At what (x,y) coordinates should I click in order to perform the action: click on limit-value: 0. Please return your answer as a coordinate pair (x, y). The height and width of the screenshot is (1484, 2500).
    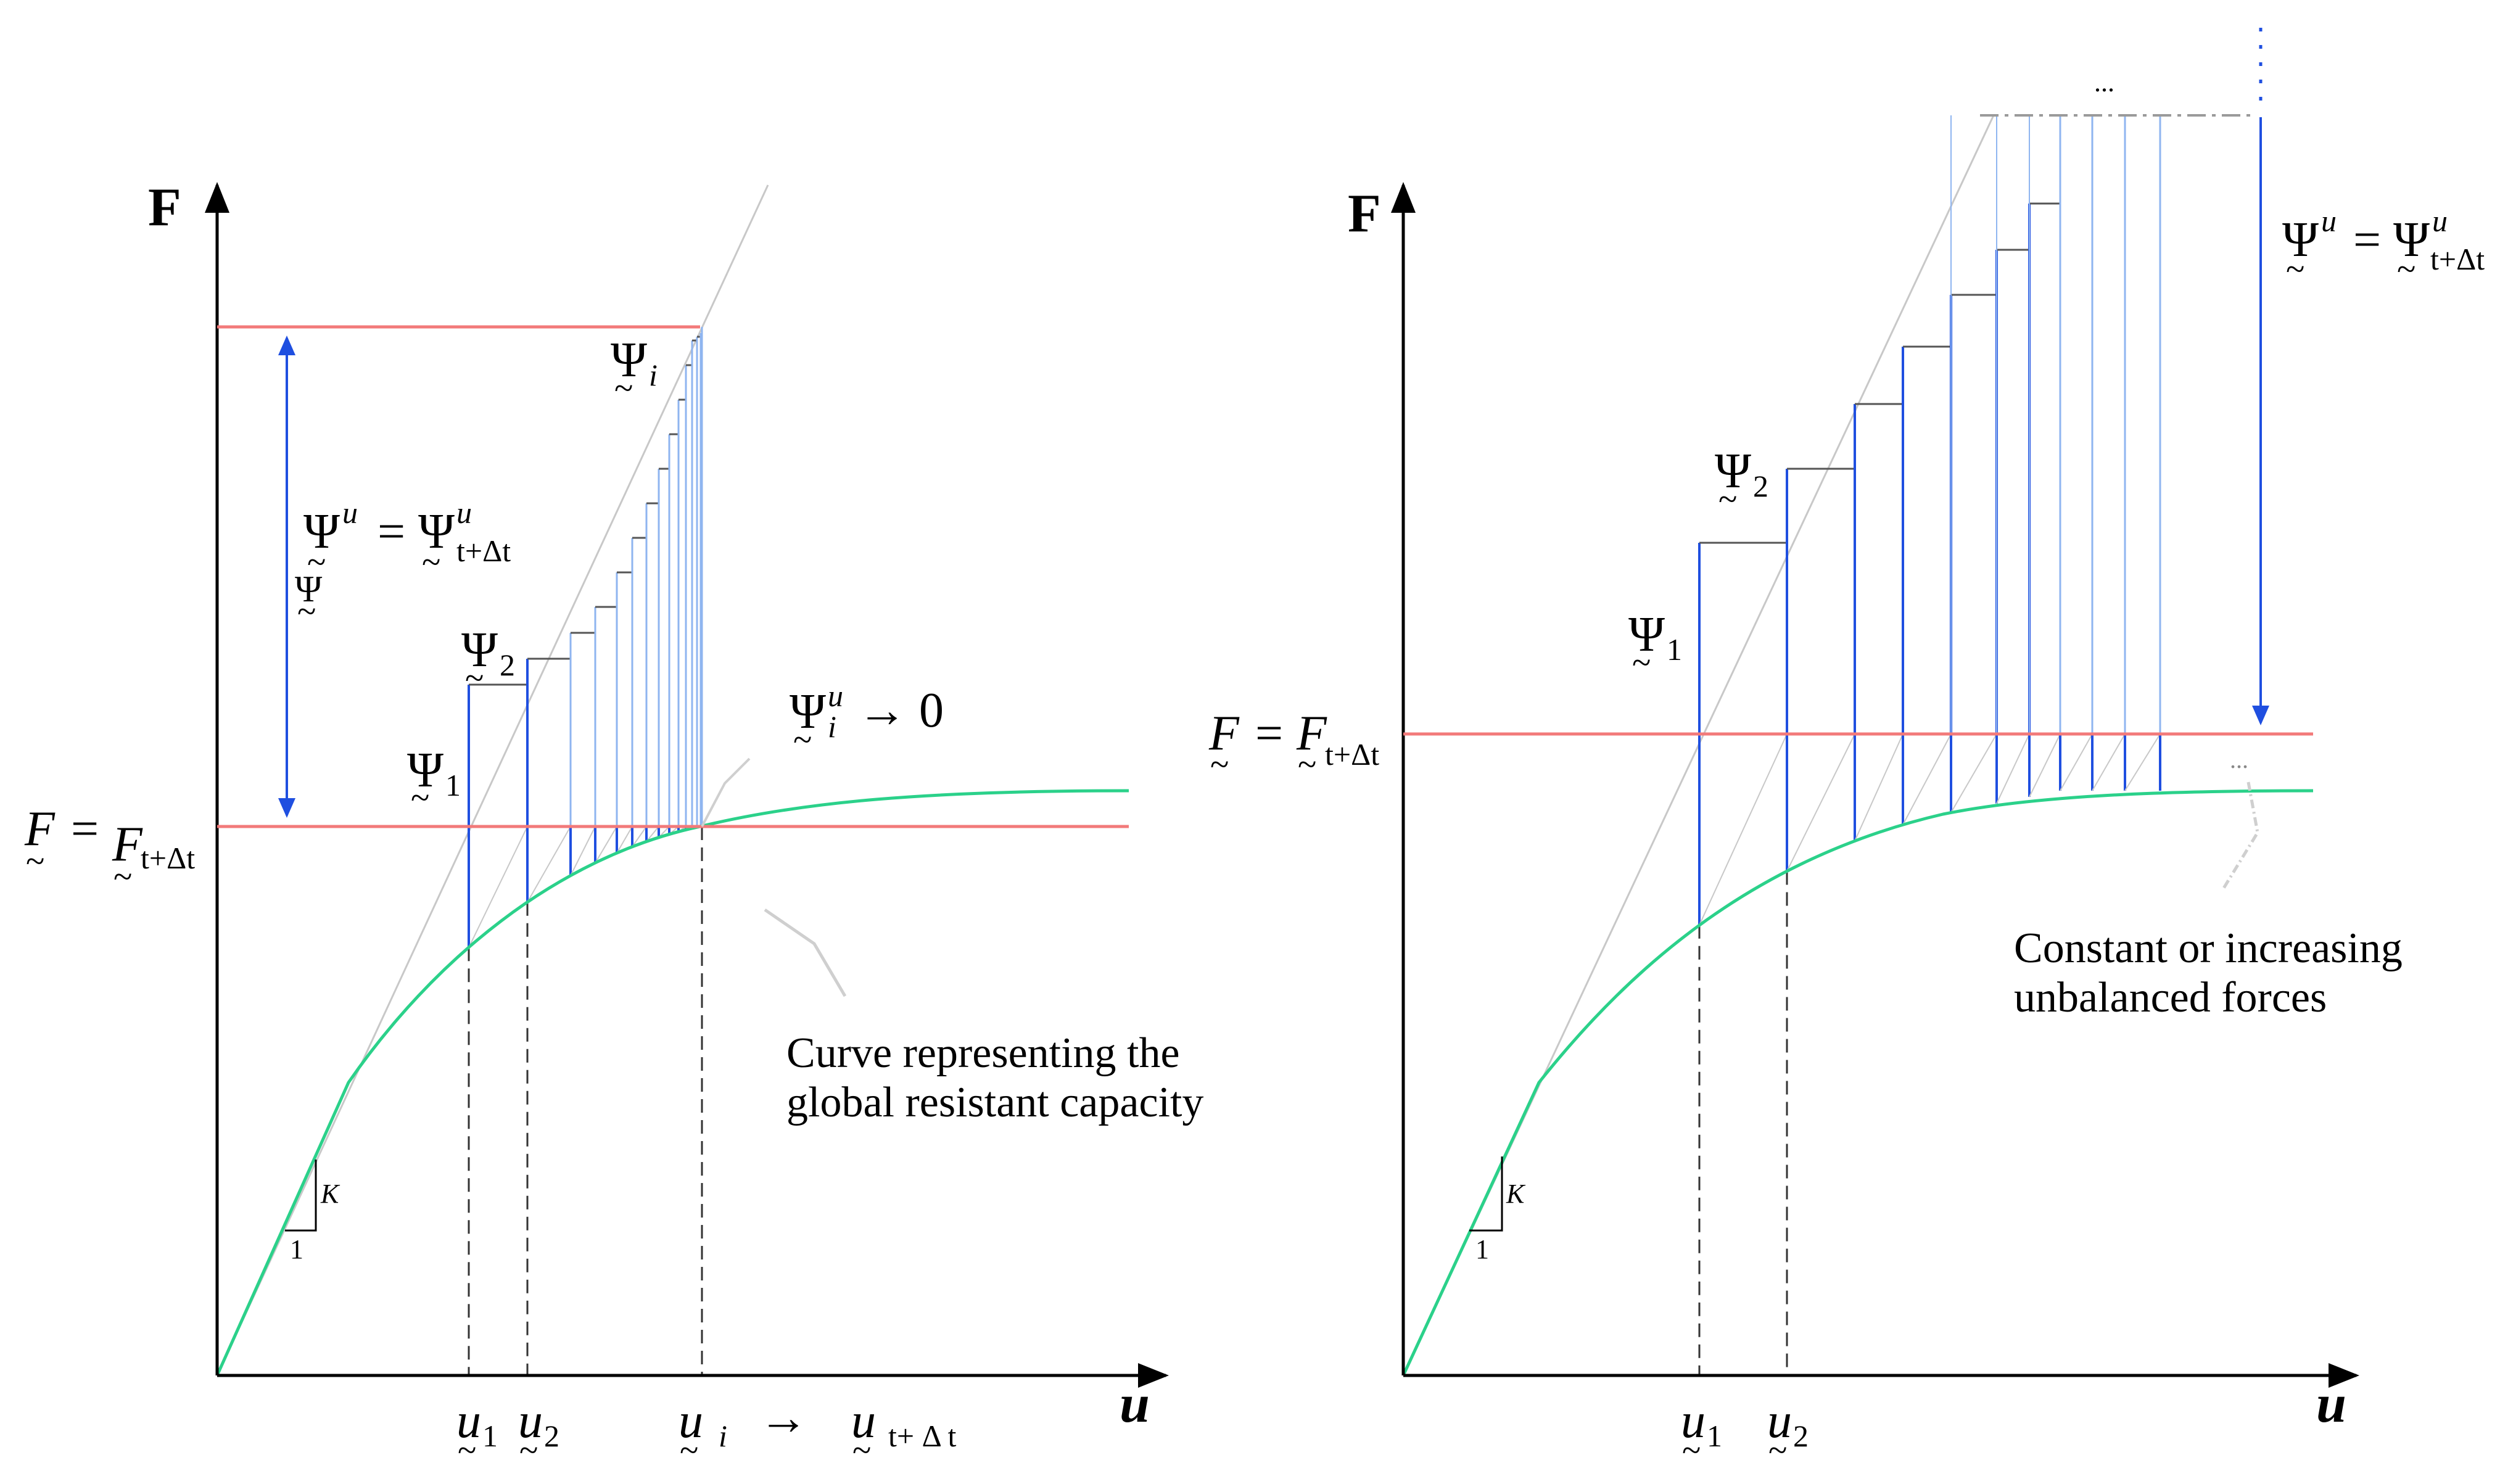
    Looking at the image, I should click on (931, 710).